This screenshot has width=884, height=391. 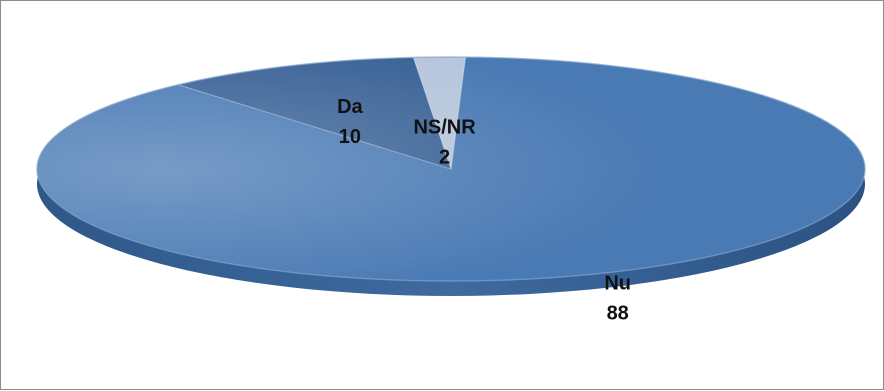 What do you see at coordinates (444, 142) in the screenshot?
I see `data-label-ns-nr: NS/NR 2` at bounding box center [444, 142].